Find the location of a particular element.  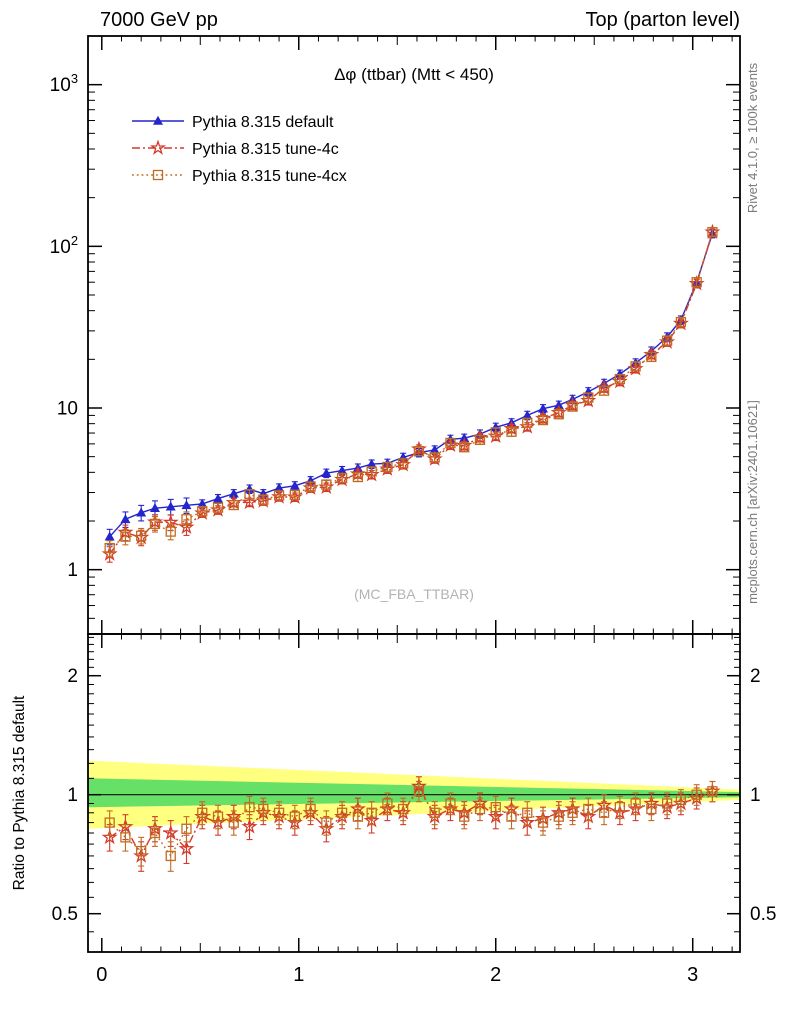

legend-sample-star is located at coordinates (158, 147).